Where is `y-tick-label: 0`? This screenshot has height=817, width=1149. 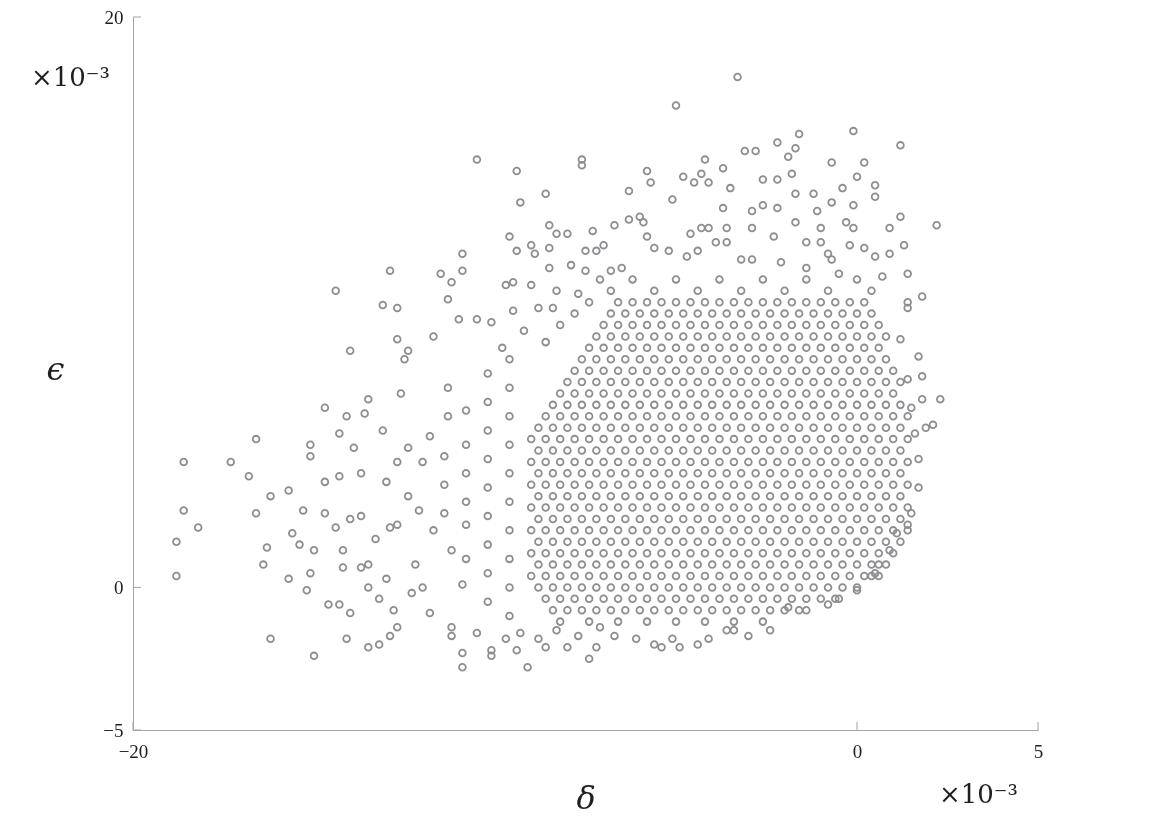 y-tick-label: 0 is located at coordinates (119, 587).